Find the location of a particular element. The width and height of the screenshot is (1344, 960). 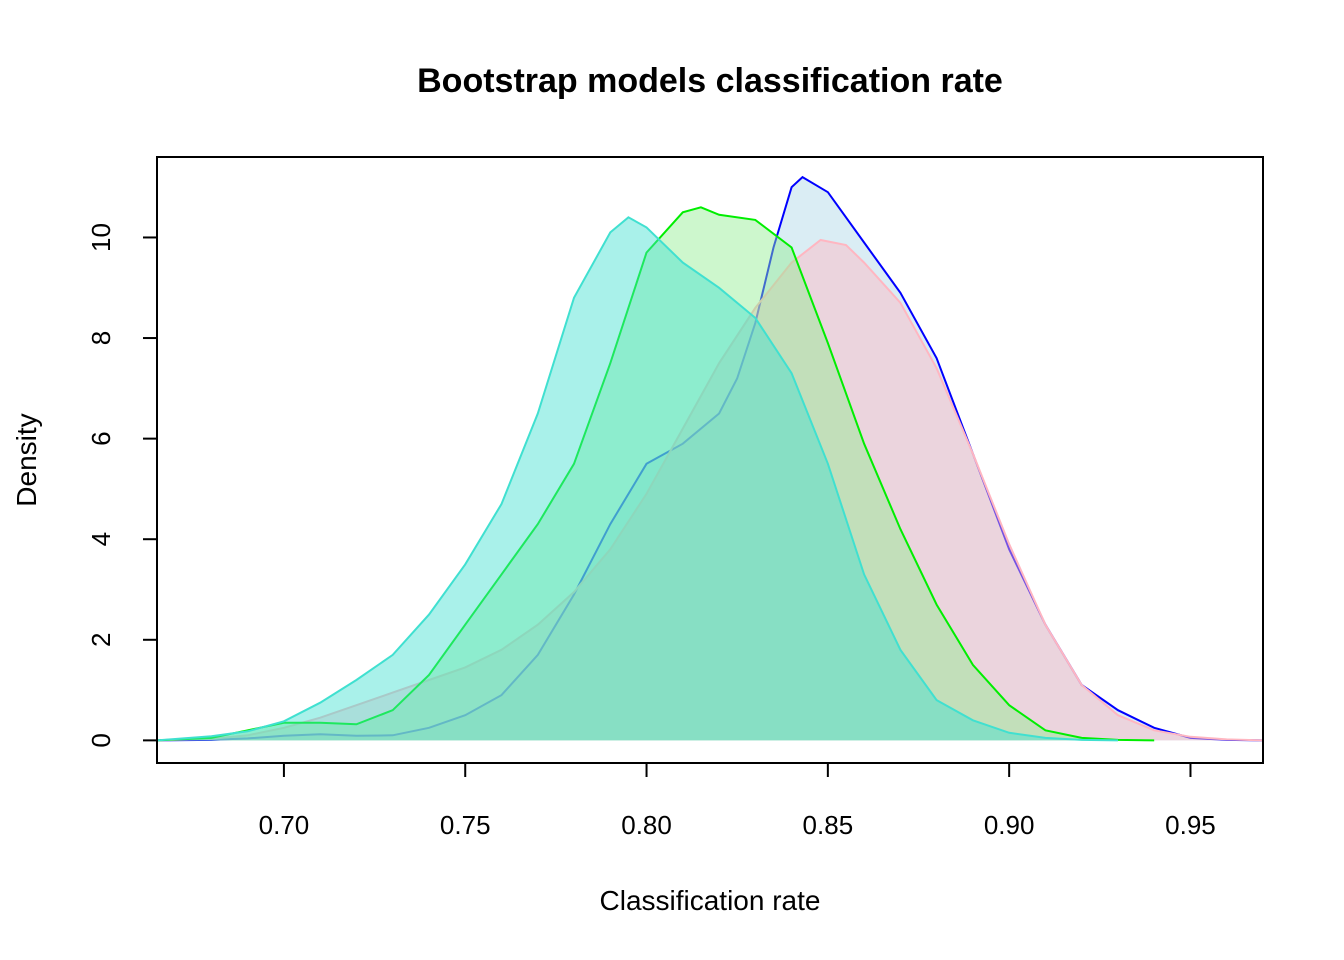

y-tick-label: 6 is located at coordinates (101, 438).